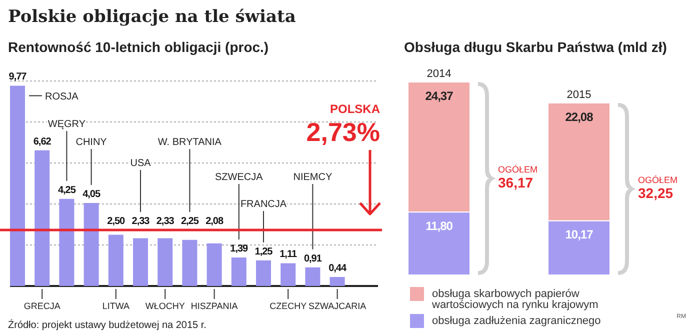 This screenshot has width=692, height=334. What do you see at coordinates (579, 94) in the screenshot?
I see `x-tick-label: 2015` at bounding box center [579, 94].